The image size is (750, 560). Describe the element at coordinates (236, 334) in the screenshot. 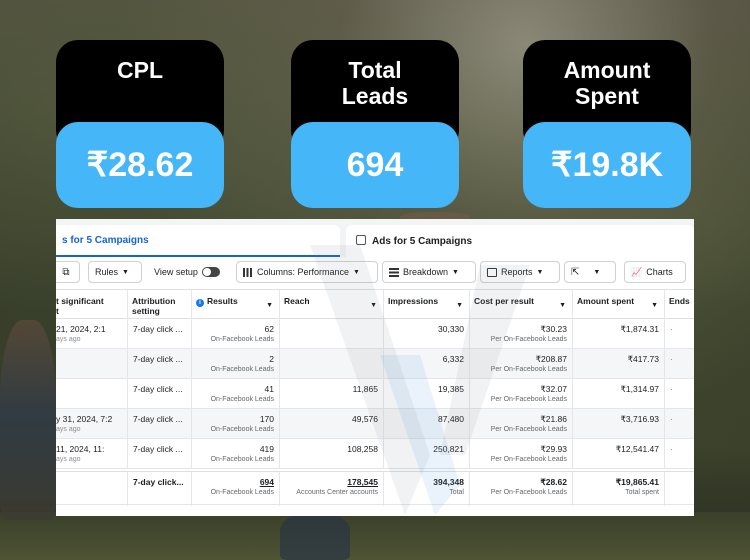

I see `results-cell: 62 On-Facebook Leads` at that location.